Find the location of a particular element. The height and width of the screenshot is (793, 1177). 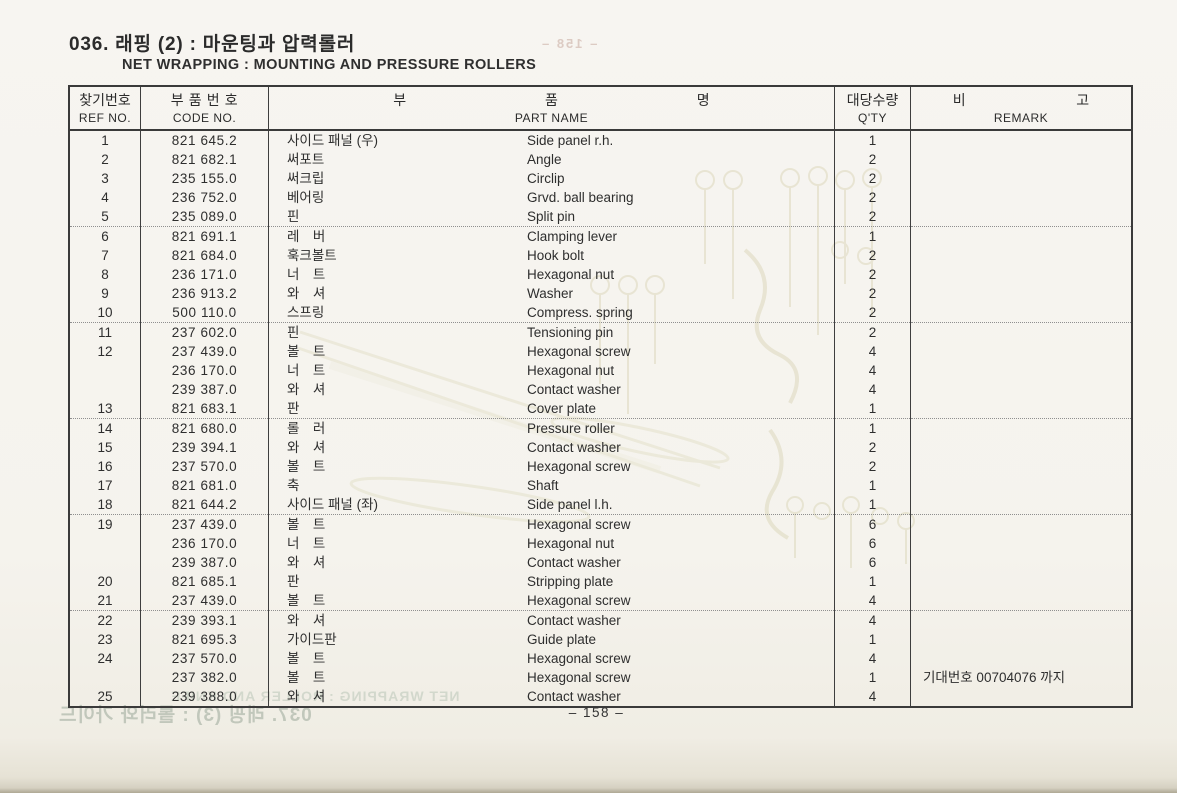

part-name-korean: 사이드 패널 (좌) is located at coordinates (333, 504).